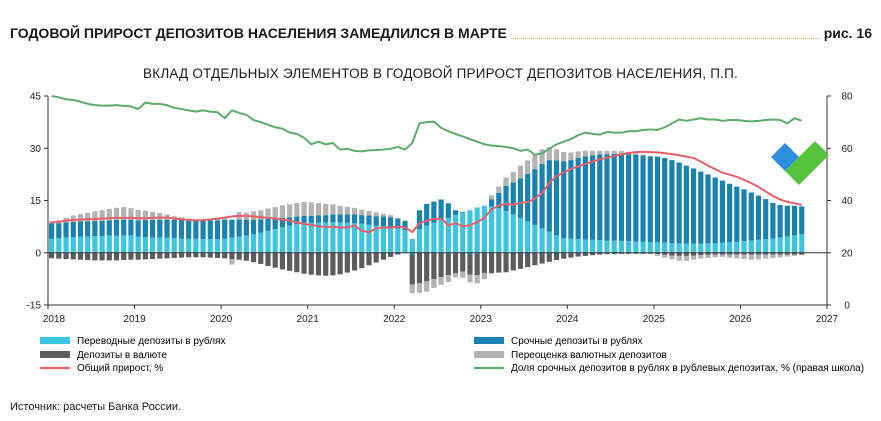 This screenshot has width=881, height=421. What do you see at coordinates (847, 97) in the screenshot?
I see `y2-tick-label: 80` at bounding box center [847, 97].